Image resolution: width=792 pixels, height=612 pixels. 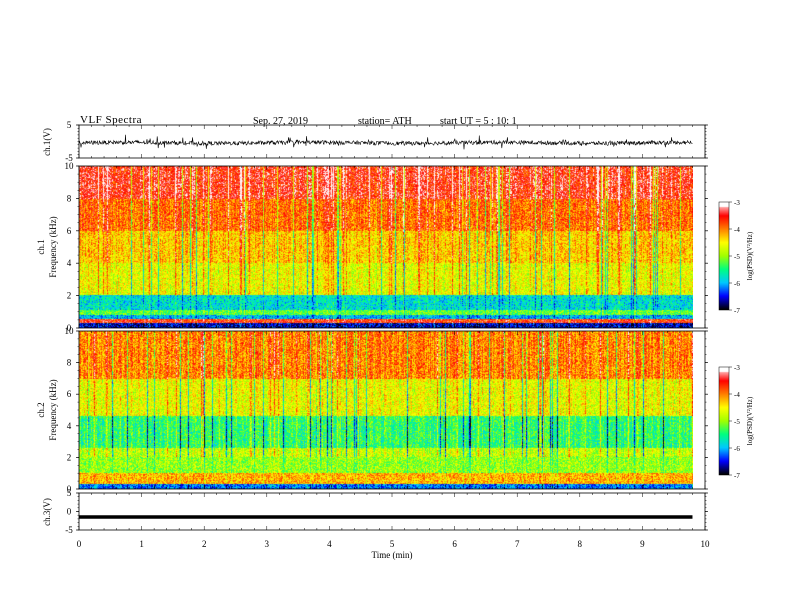 I want to click on ch1-colorbar, so click(x=724, y=256).